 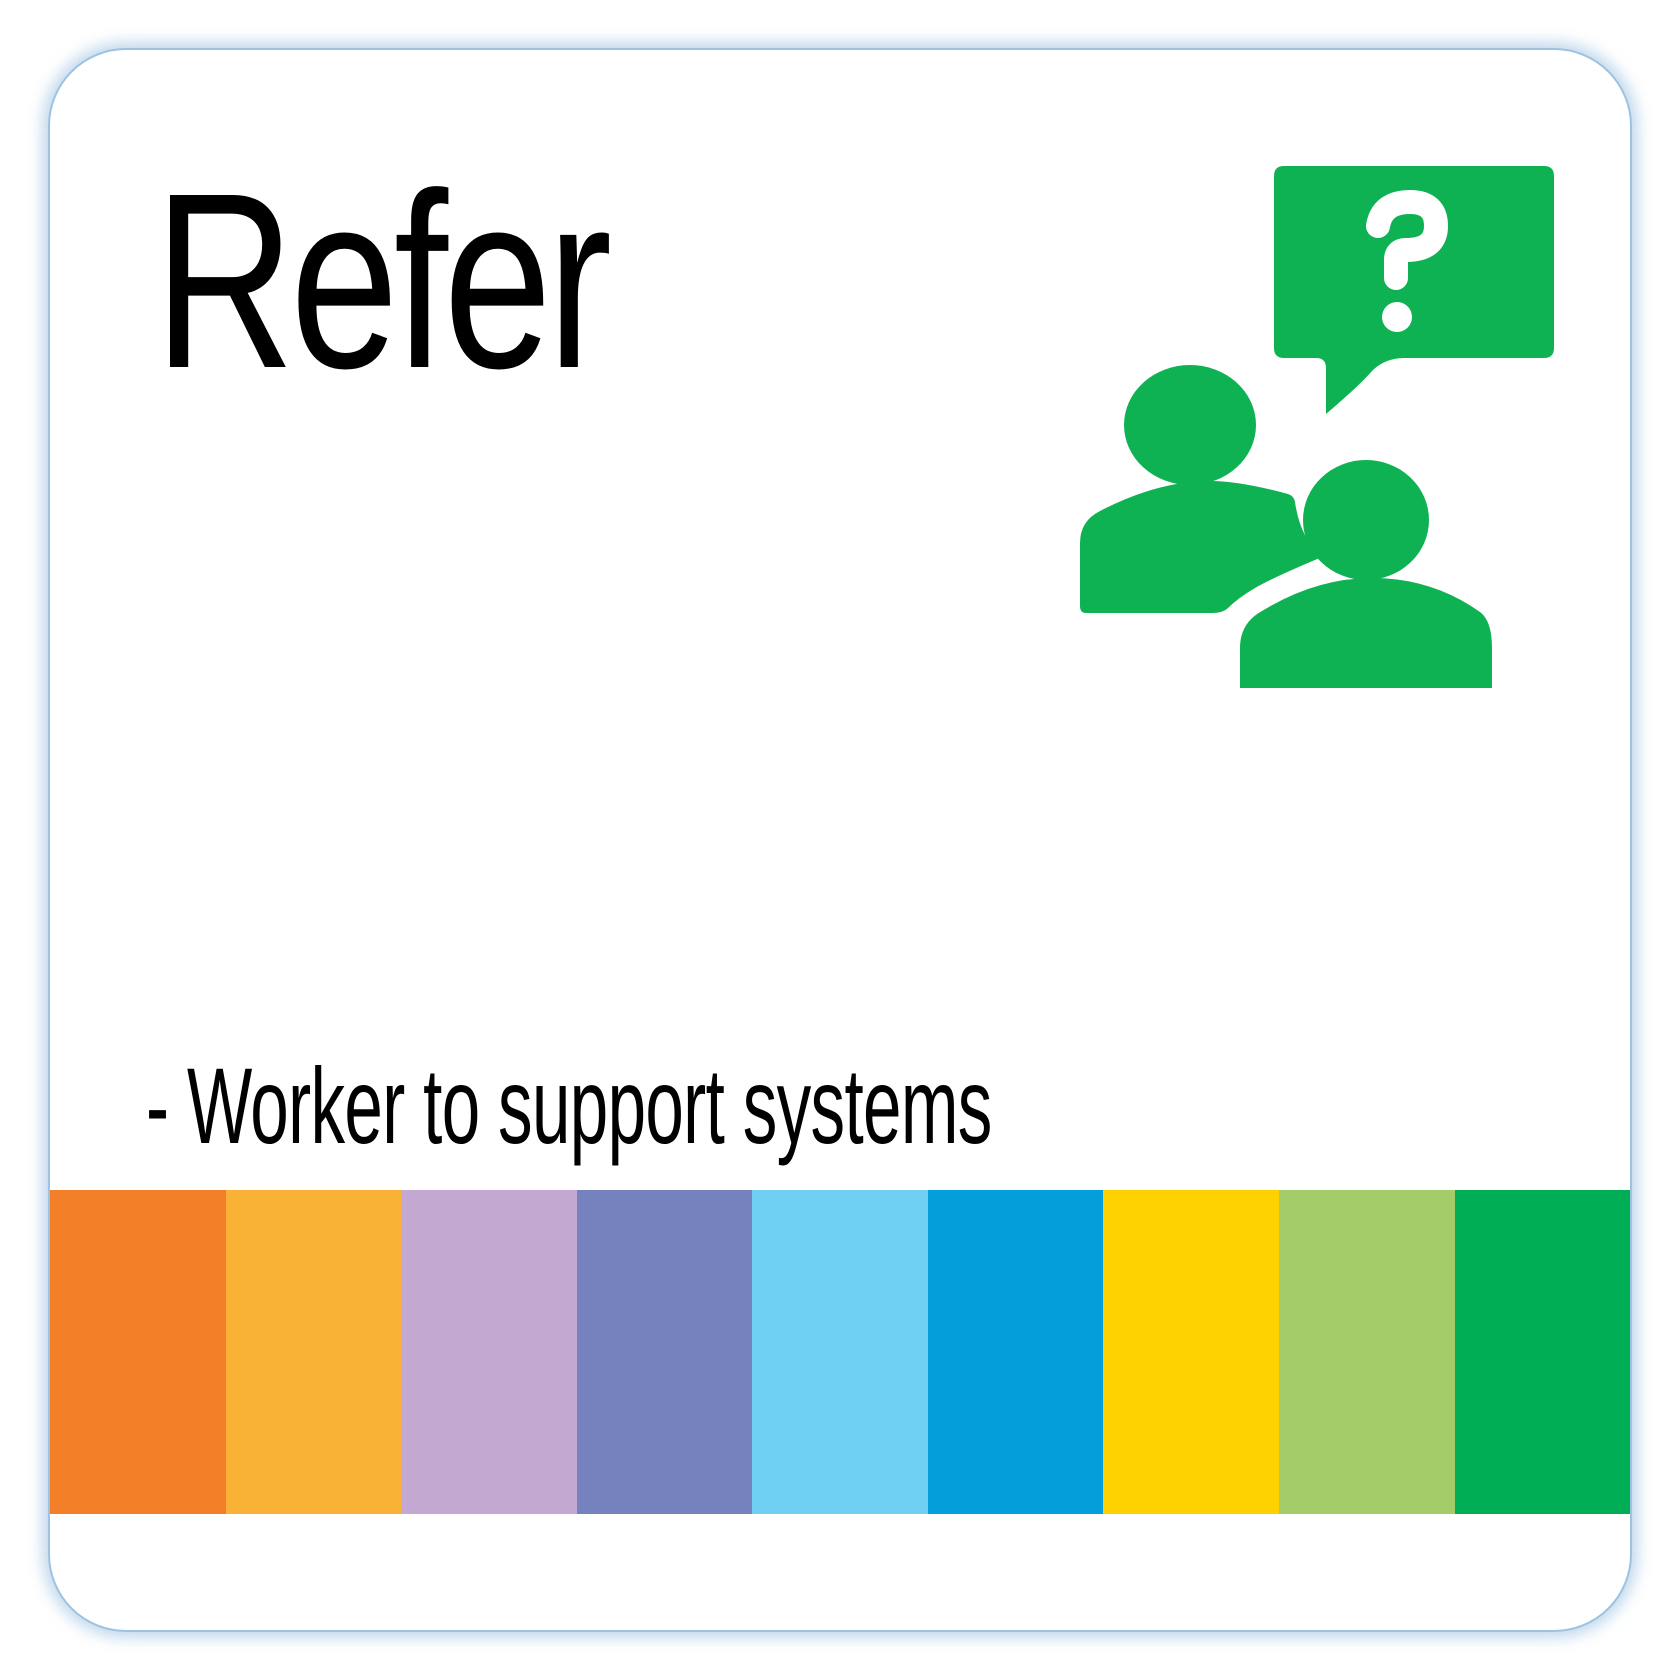 What do you see at coordinates (569, 1105) in the screenshot?
I see `card-subtitle: - Worker to support systems` at bounding box center [569, 1105].